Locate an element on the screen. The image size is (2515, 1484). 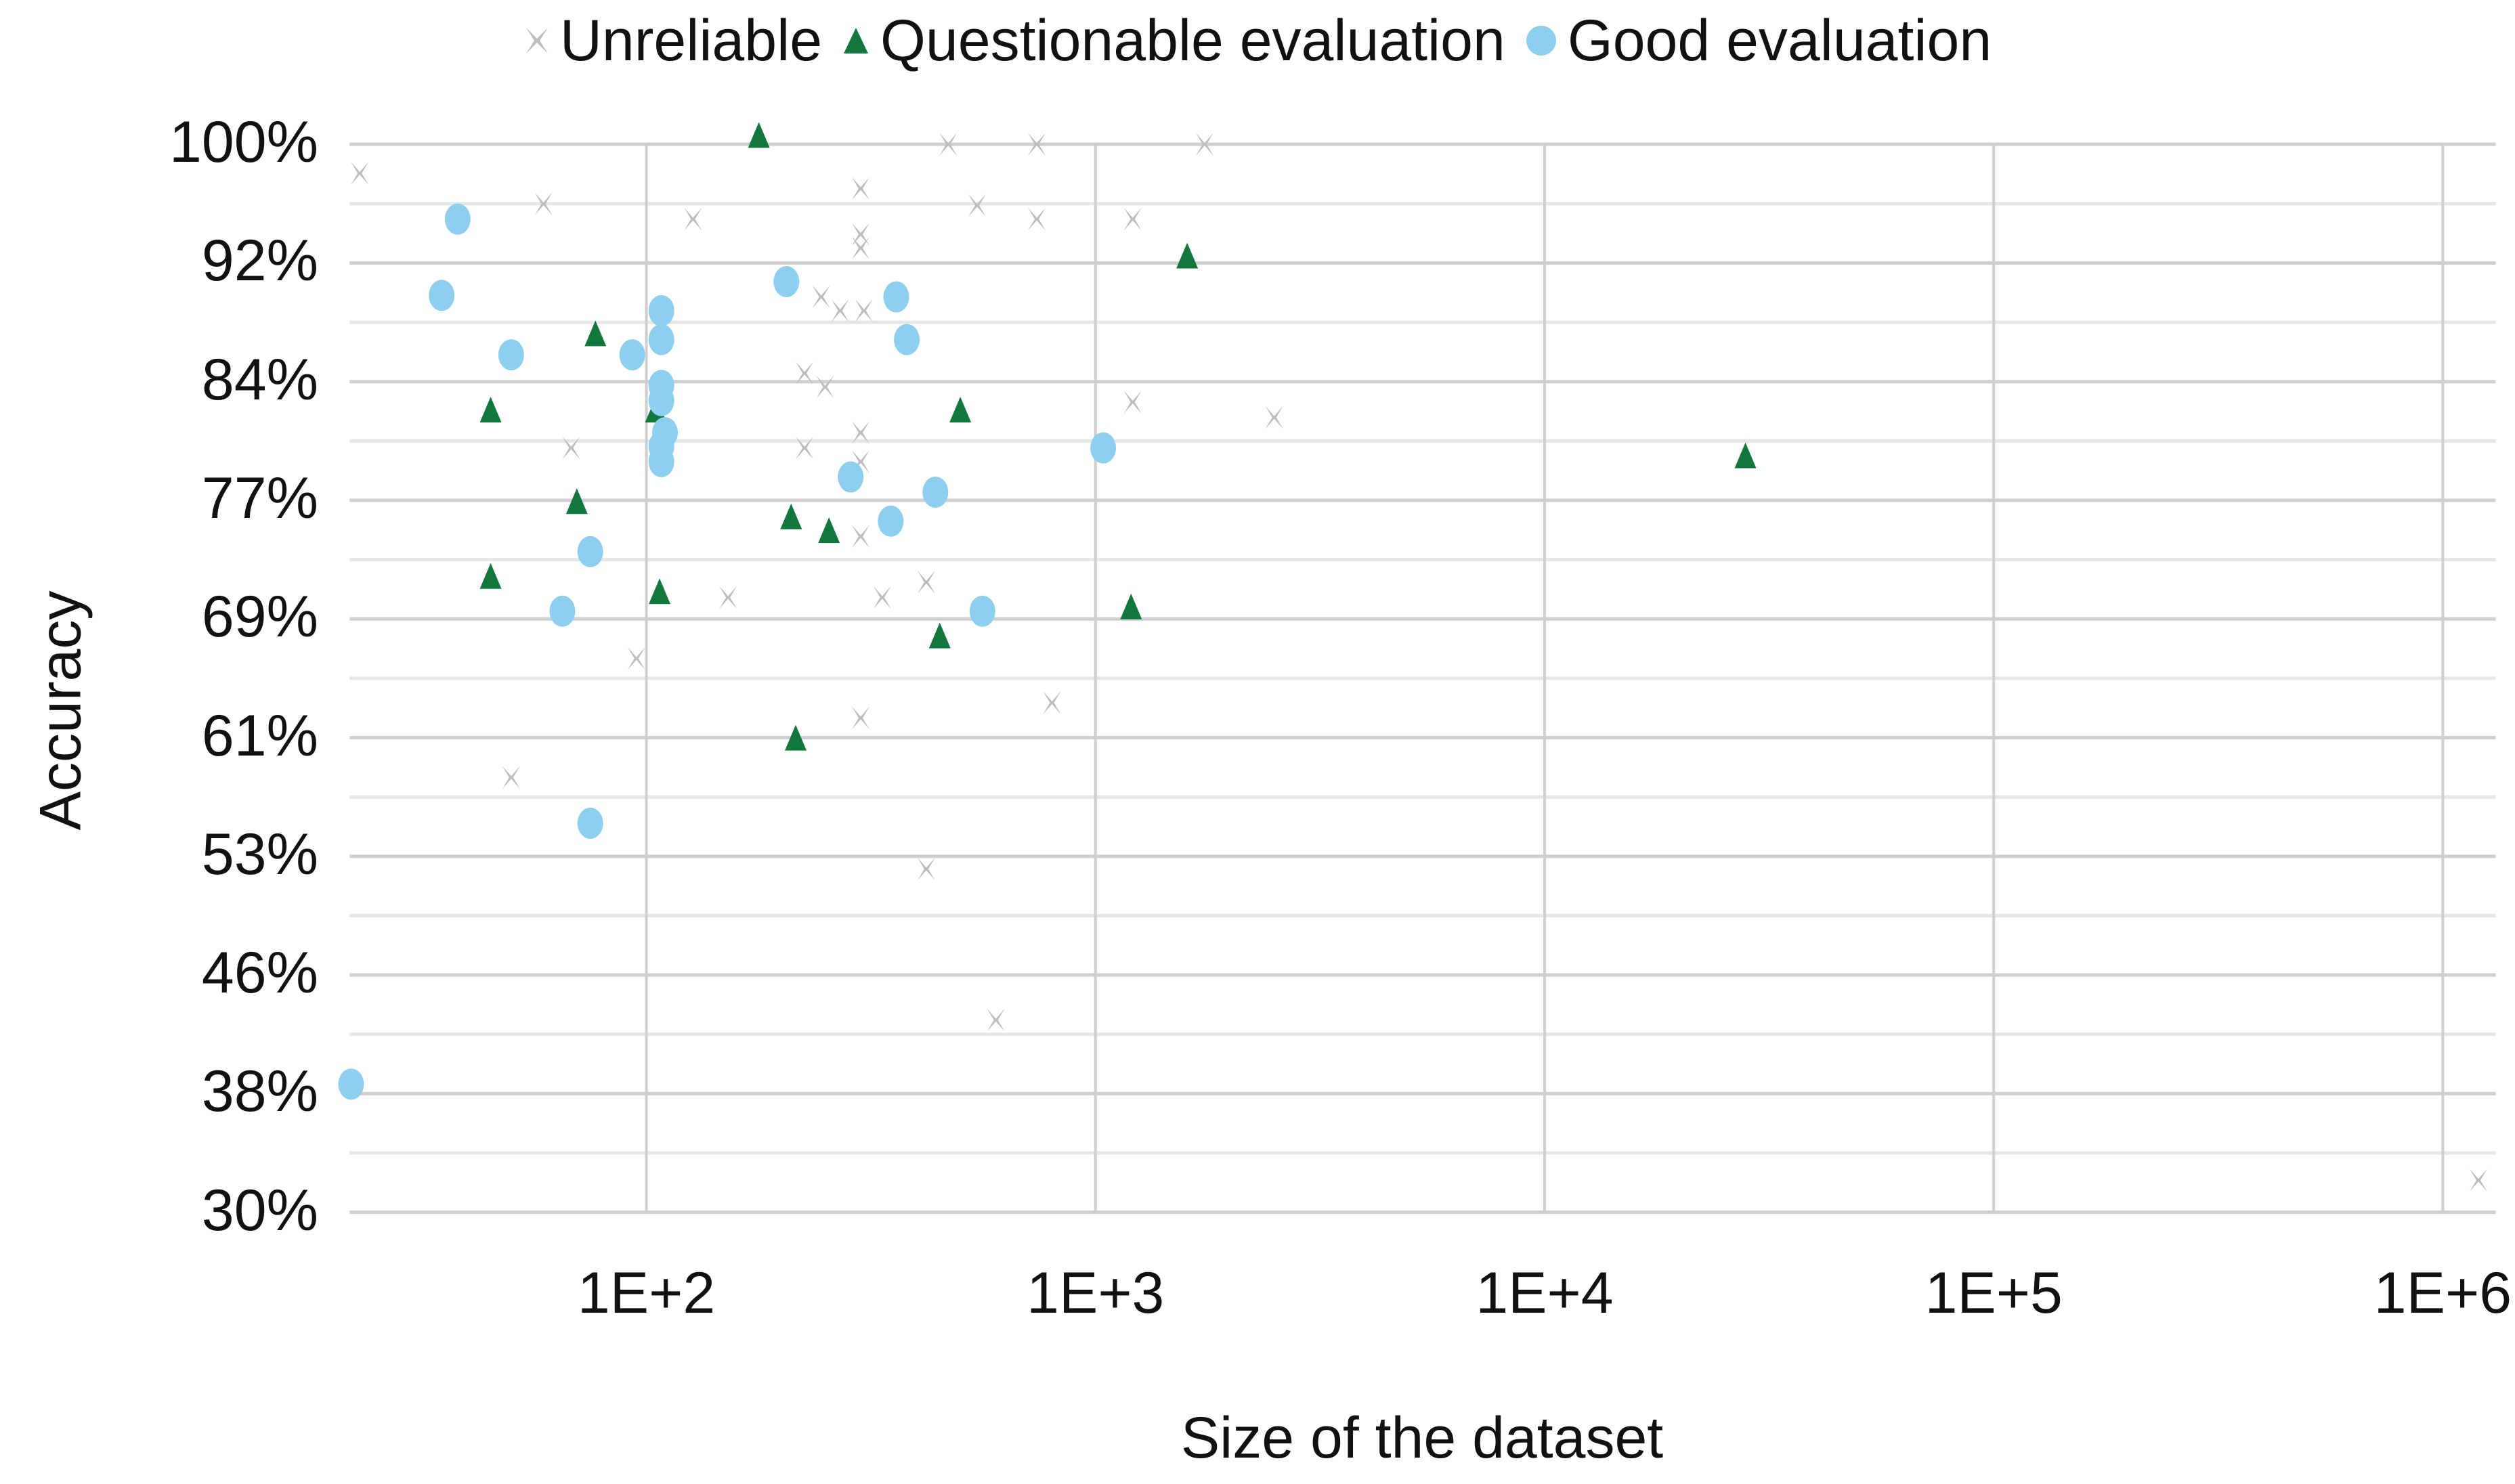
triangle-marker-icon is located at coordinates (857, 40).